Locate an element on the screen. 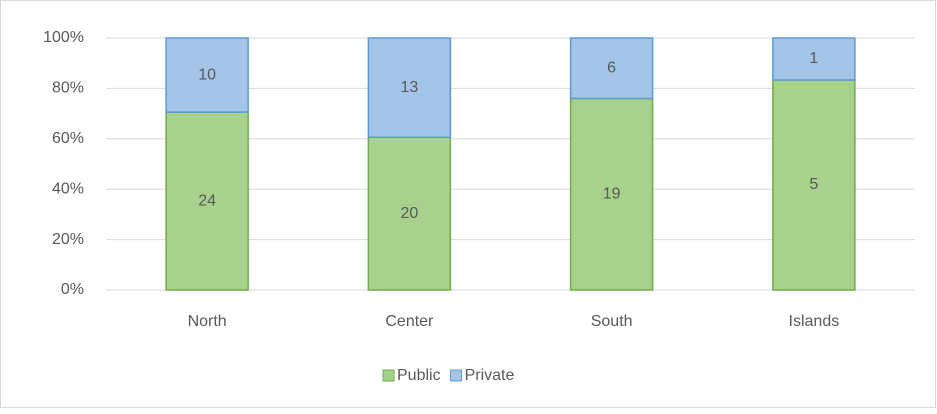  data-label: 10 is located at coordinates (207, 74).